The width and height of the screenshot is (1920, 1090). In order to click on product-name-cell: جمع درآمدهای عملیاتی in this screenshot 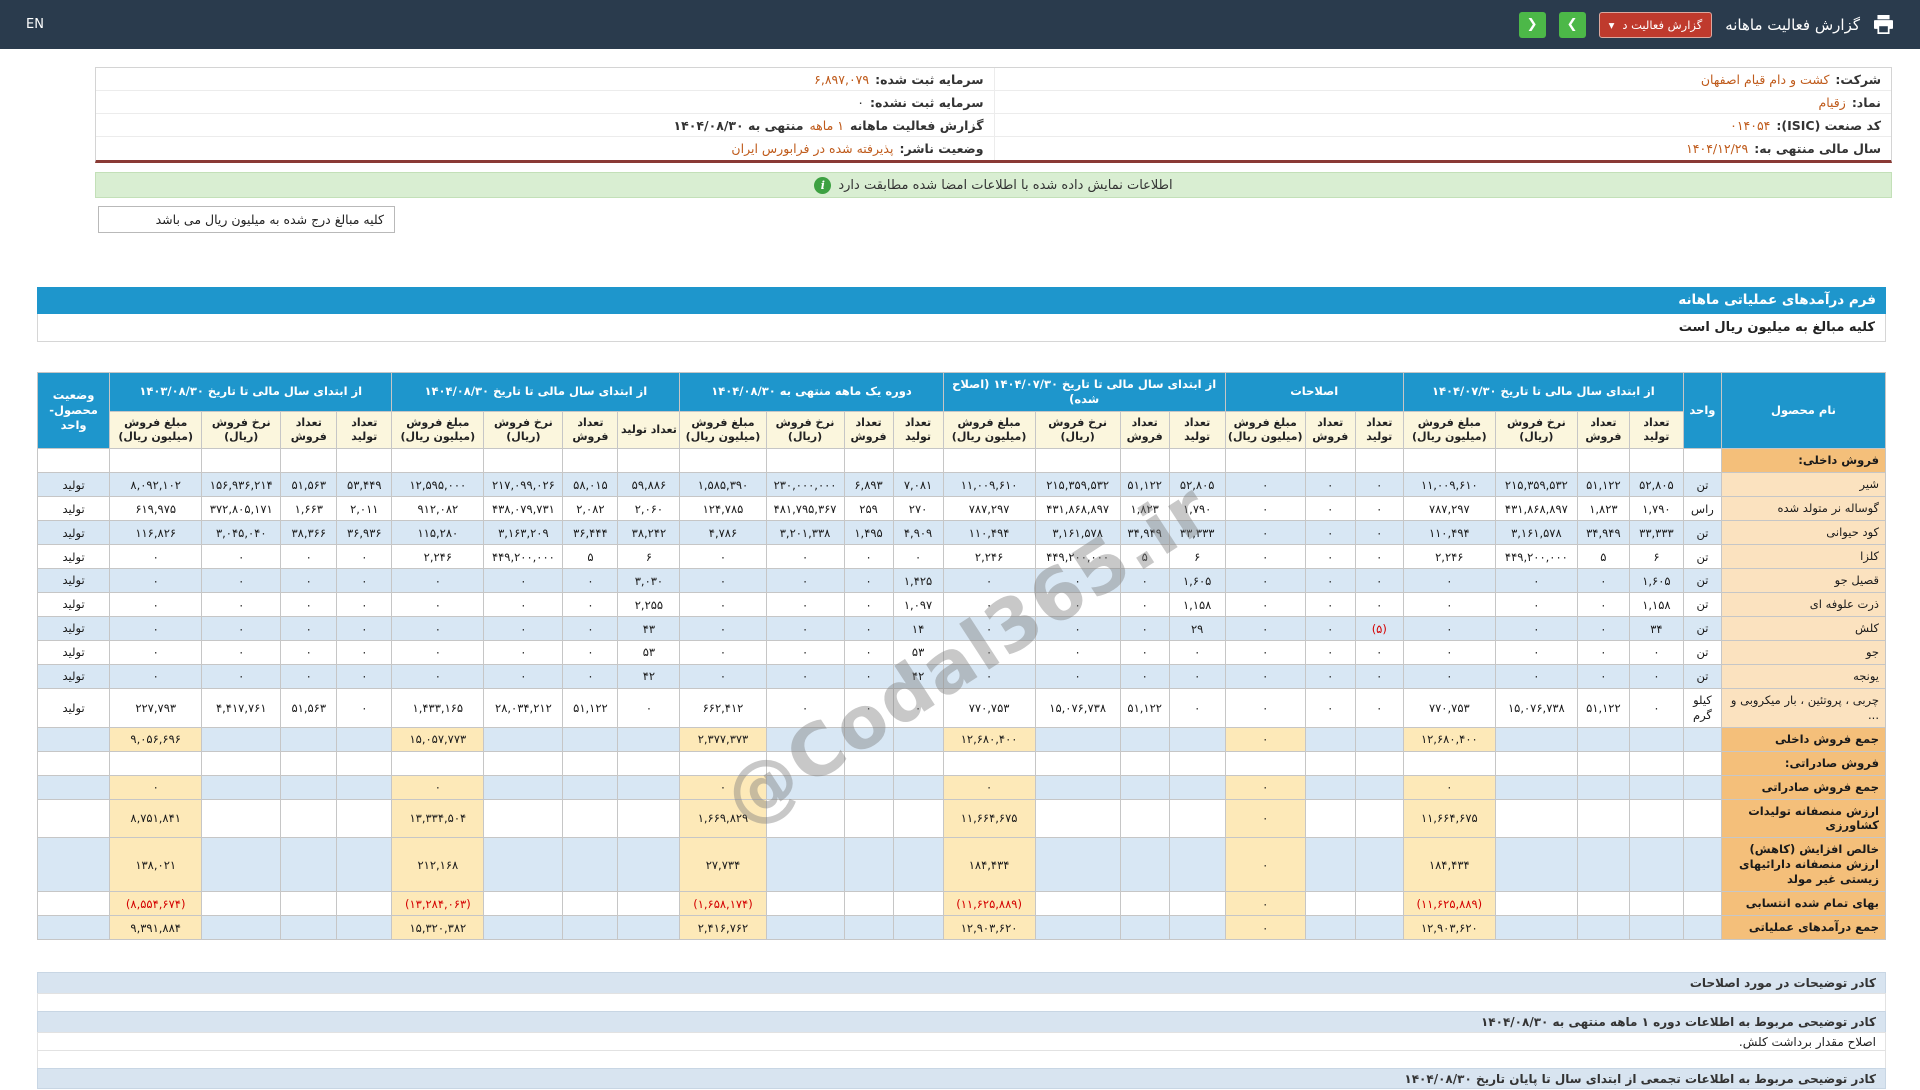, I will do `click(1803, 928)`.